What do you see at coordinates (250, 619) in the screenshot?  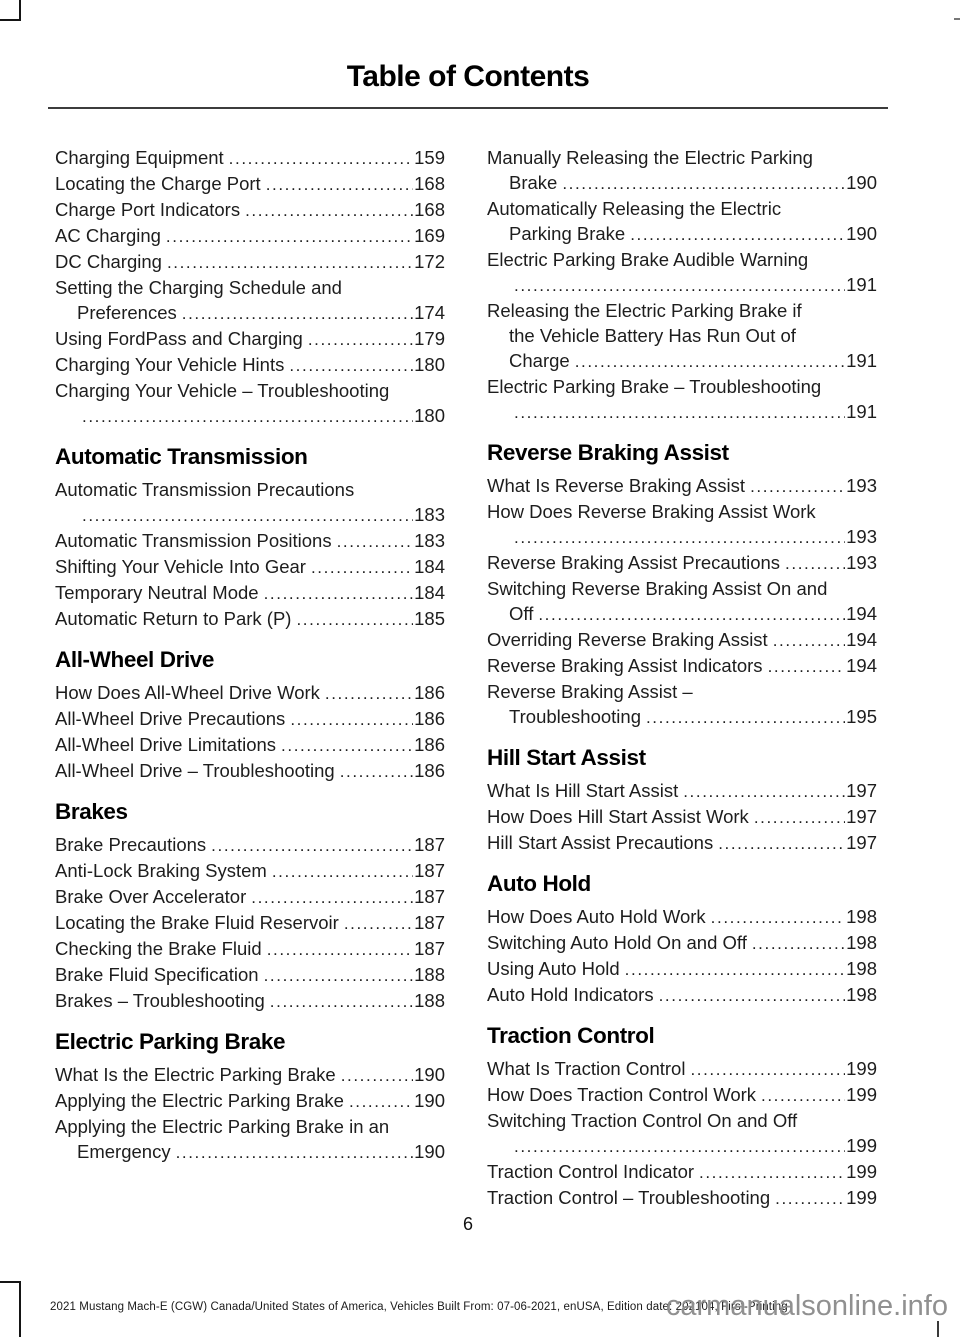 I see `toc-entry: Automatic Return to Park (P) 185` at bounding box center [250, 619].